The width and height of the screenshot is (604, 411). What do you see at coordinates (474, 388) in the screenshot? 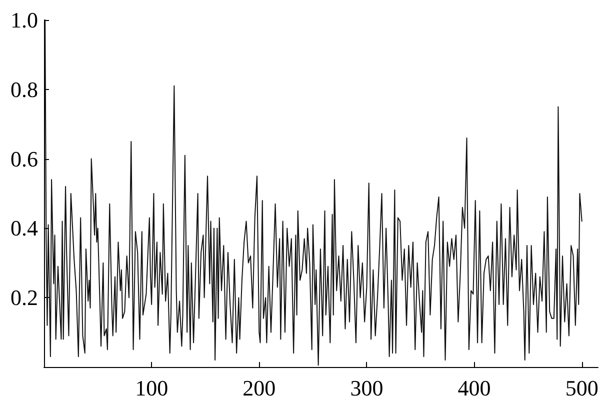
I see `x-tick-label: 400` at bounding box center [474, 388].